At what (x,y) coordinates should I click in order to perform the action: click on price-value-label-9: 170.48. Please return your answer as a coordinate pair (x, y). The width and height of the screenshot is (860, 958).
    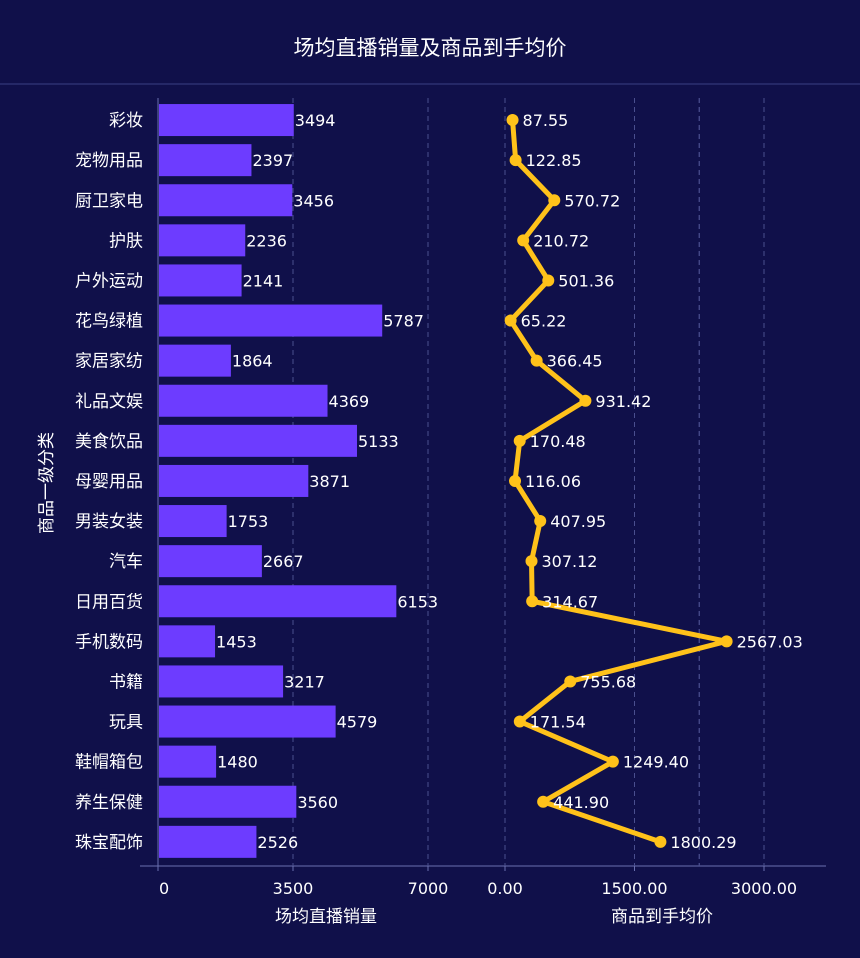
    Looking at the image, I should click on (558, 441).